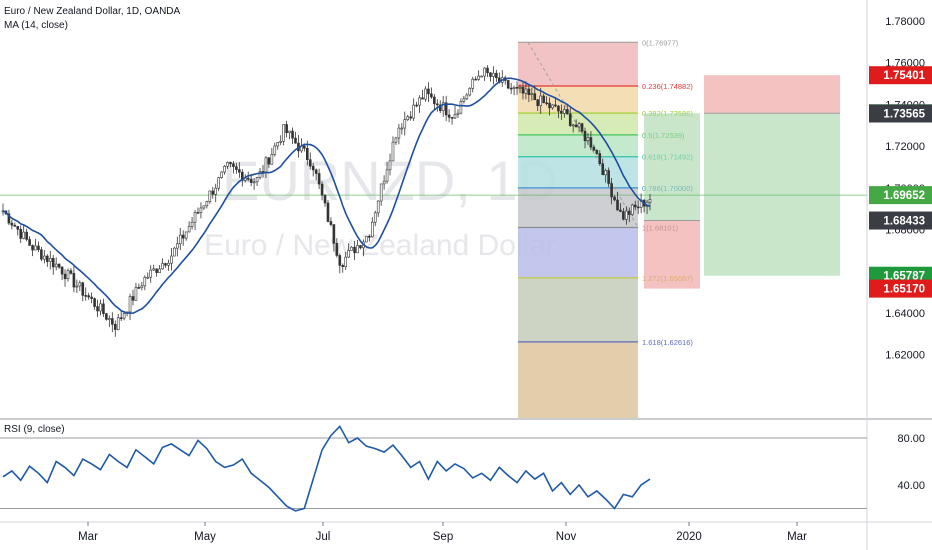 The width and height of the screenshot is (932, 550). Describe the element at coordinates (578, 252) in the screenshot. I see `fib-zone-1-1.272` at that location.